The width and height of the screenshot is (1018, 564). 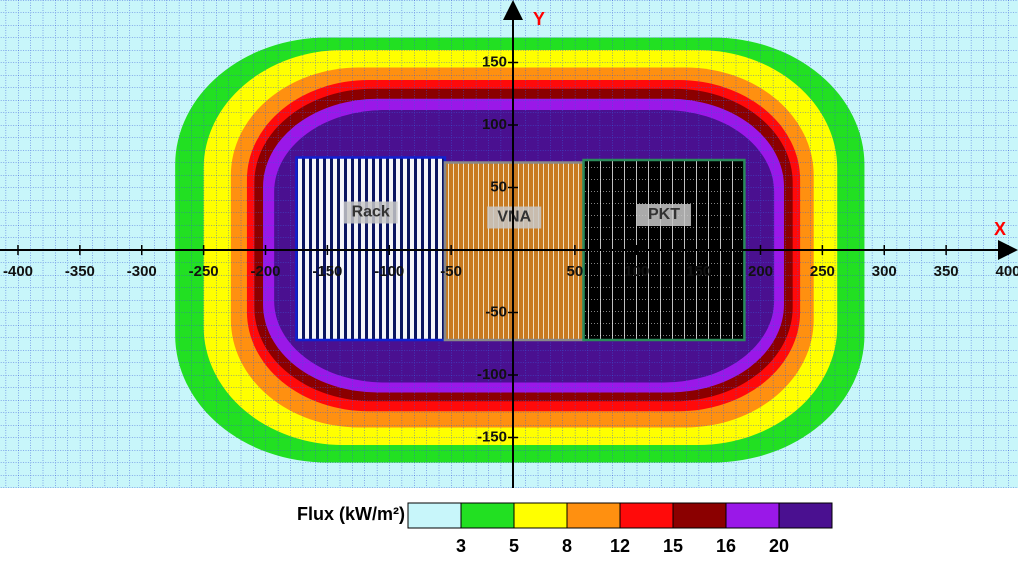 I want to click on x-tick-label: -350, so click(x=80, y=271).